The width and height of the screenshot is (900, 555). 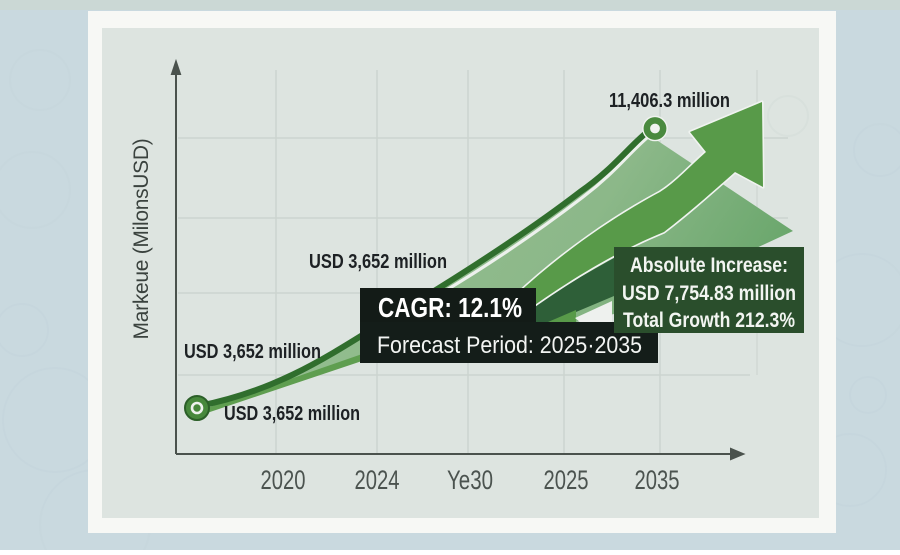 I want to click on svg-text: Forecast Period: 2025·2035, so click(x=509, y=345).